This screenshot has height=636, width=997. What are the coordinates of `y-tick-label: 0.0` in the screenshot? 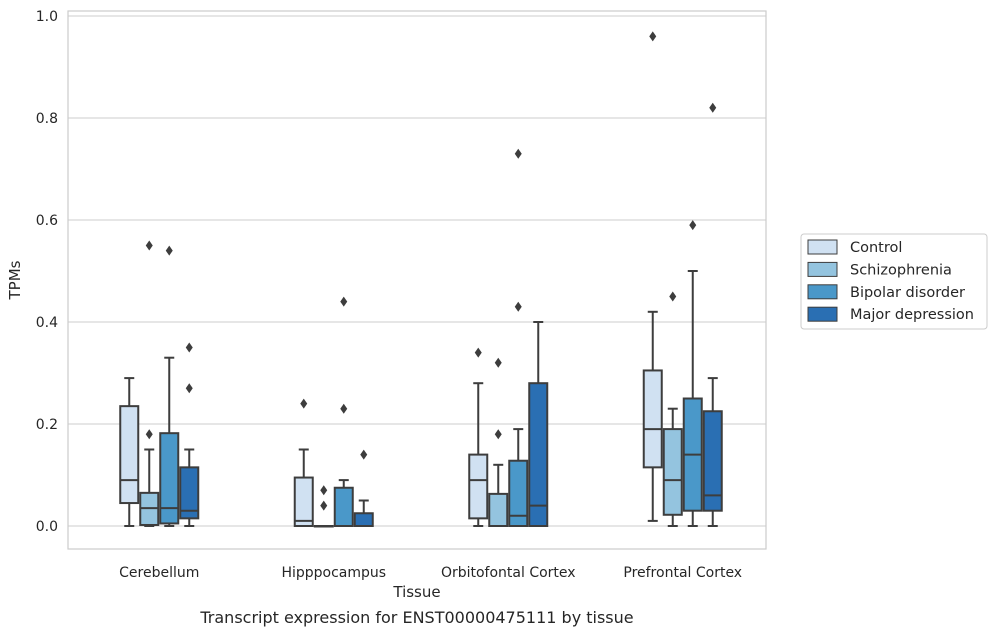 It's located at (47, 527).